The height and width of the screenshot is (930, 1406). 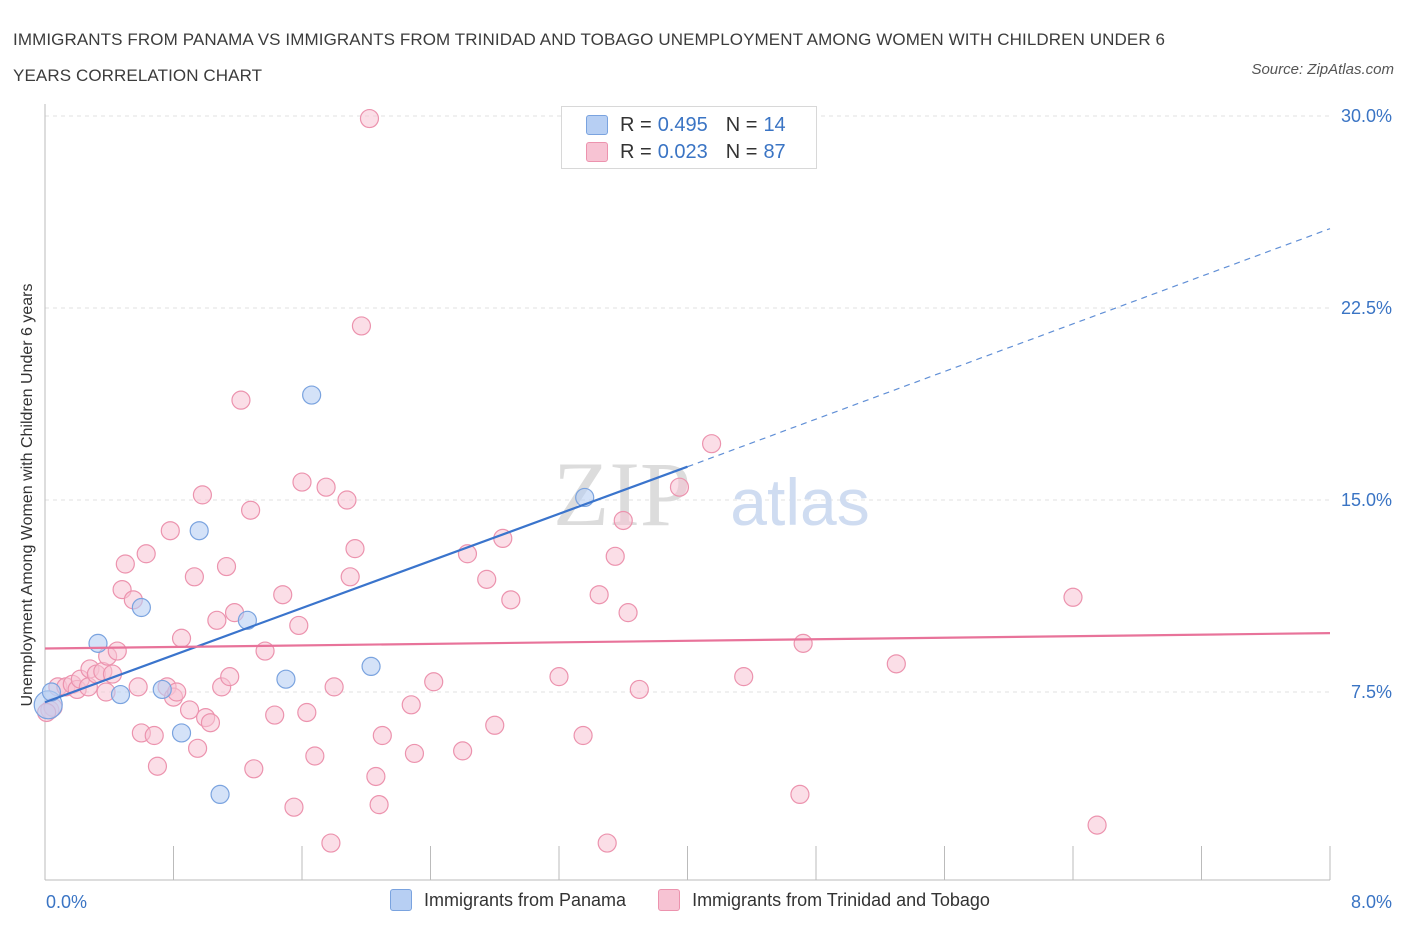 What do you see at coordinates (682, 124) in the screenshot?
I see `legend-r-value-panama: 0.495` at bounding box center [682, 124].